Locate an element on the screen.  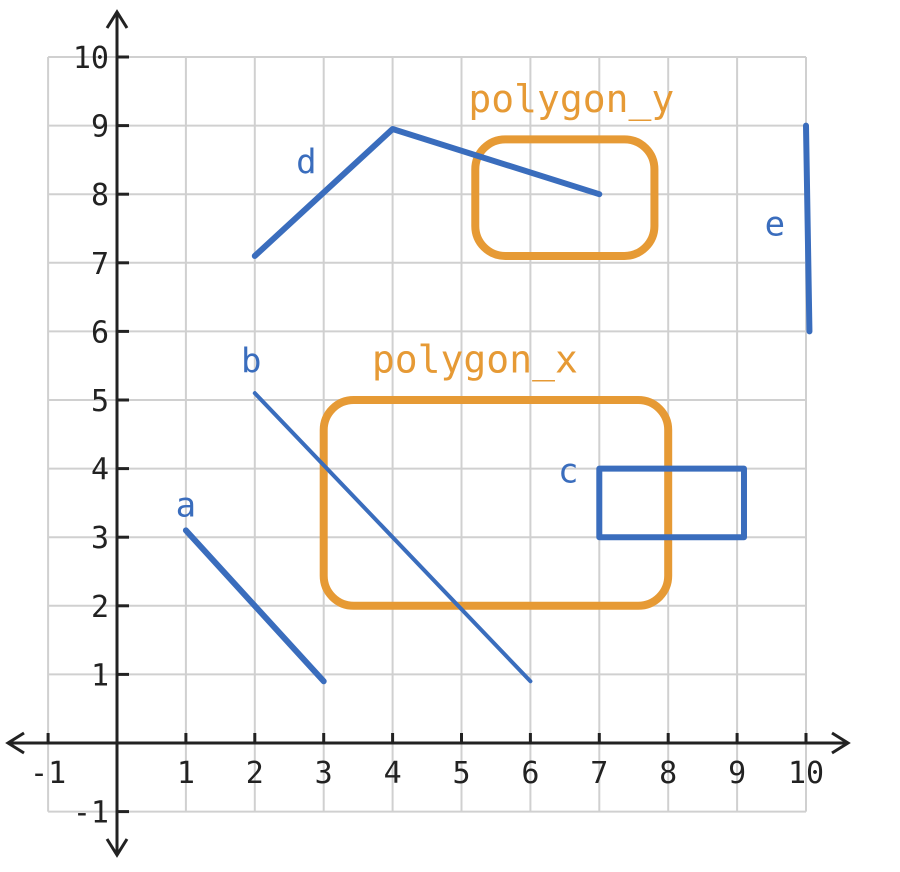
polygon-polygon-x is located at coordinates (496, 503).